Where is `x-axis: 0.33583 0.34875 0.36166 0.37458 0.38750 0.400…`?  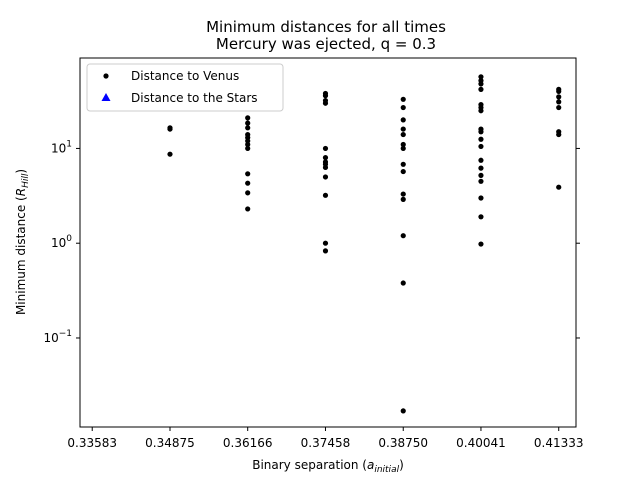
x-axis: 0.33583 0.34875 0.36166 0.37458 0.38750 0.400… is located at coordinates (325, 438).